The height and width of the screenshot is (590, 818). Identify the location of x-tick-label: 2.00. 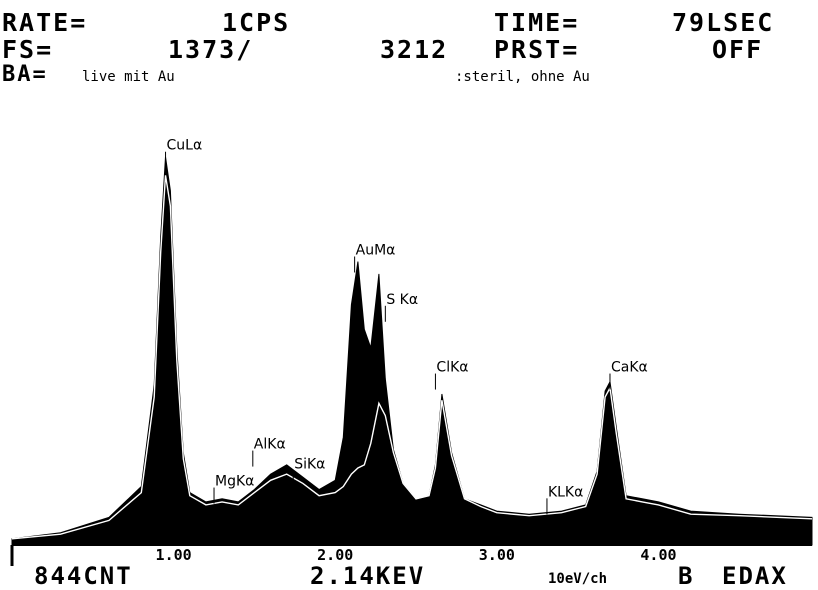
(335, 555).